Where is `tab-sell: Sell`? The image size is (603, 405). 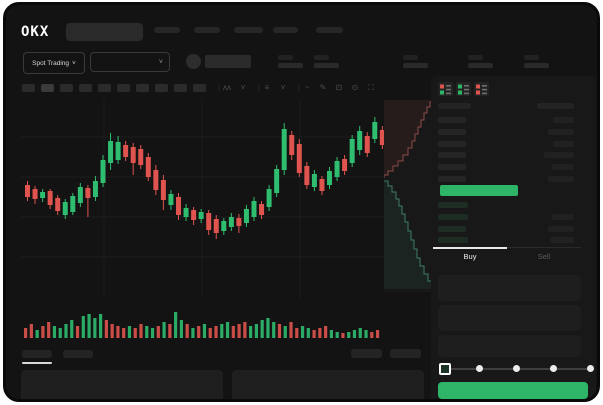 tab-sell: Sell is located at coordinates (544, 256).